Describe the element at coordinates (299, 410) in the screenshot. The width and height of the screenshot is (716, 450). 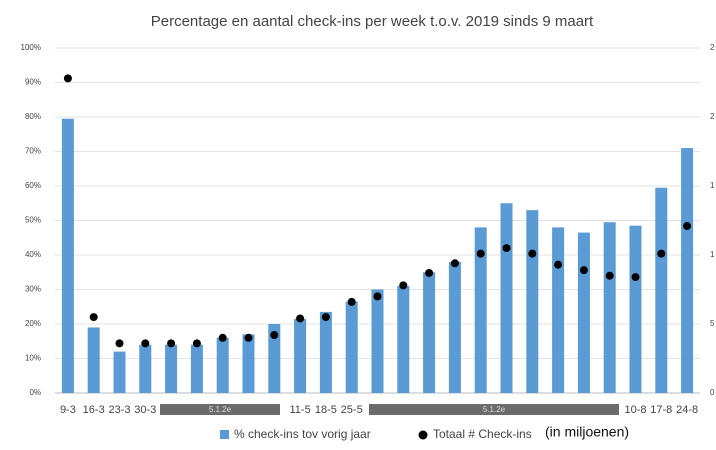
I see `x-tick-label: 11-5` at that location.